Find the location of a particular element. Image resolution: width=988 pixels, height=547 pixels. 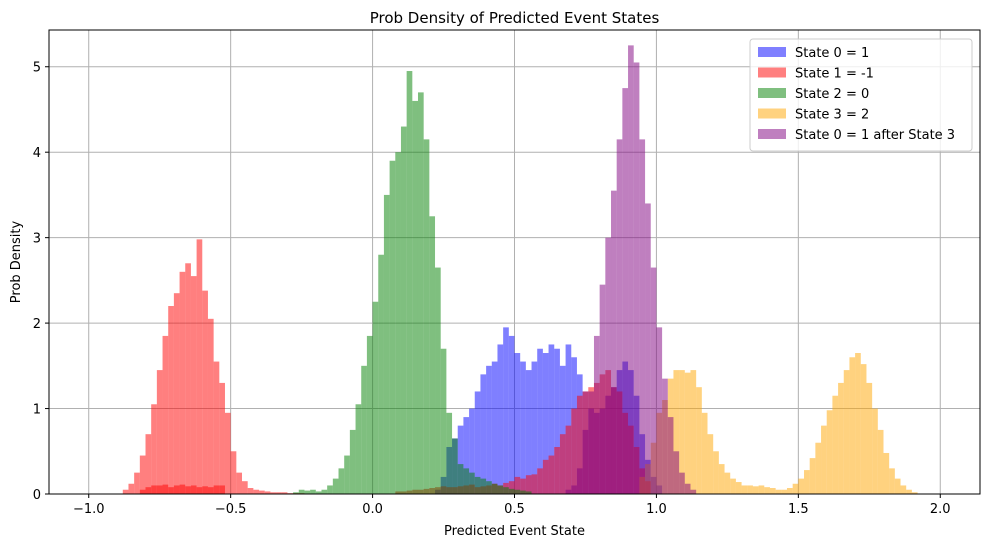

legend-label: State 1 = -1 is located at coordinates (834, 74).